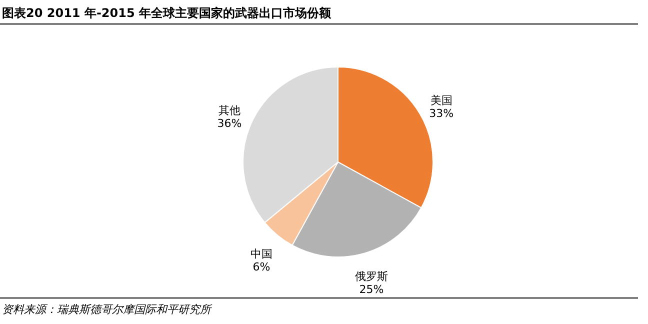 This screenshot has width=648, height=324. I want to click on chart-title: 图表20 2011 年-2015 年全球主要国家的武器出口市场份额, so click(167, 13).